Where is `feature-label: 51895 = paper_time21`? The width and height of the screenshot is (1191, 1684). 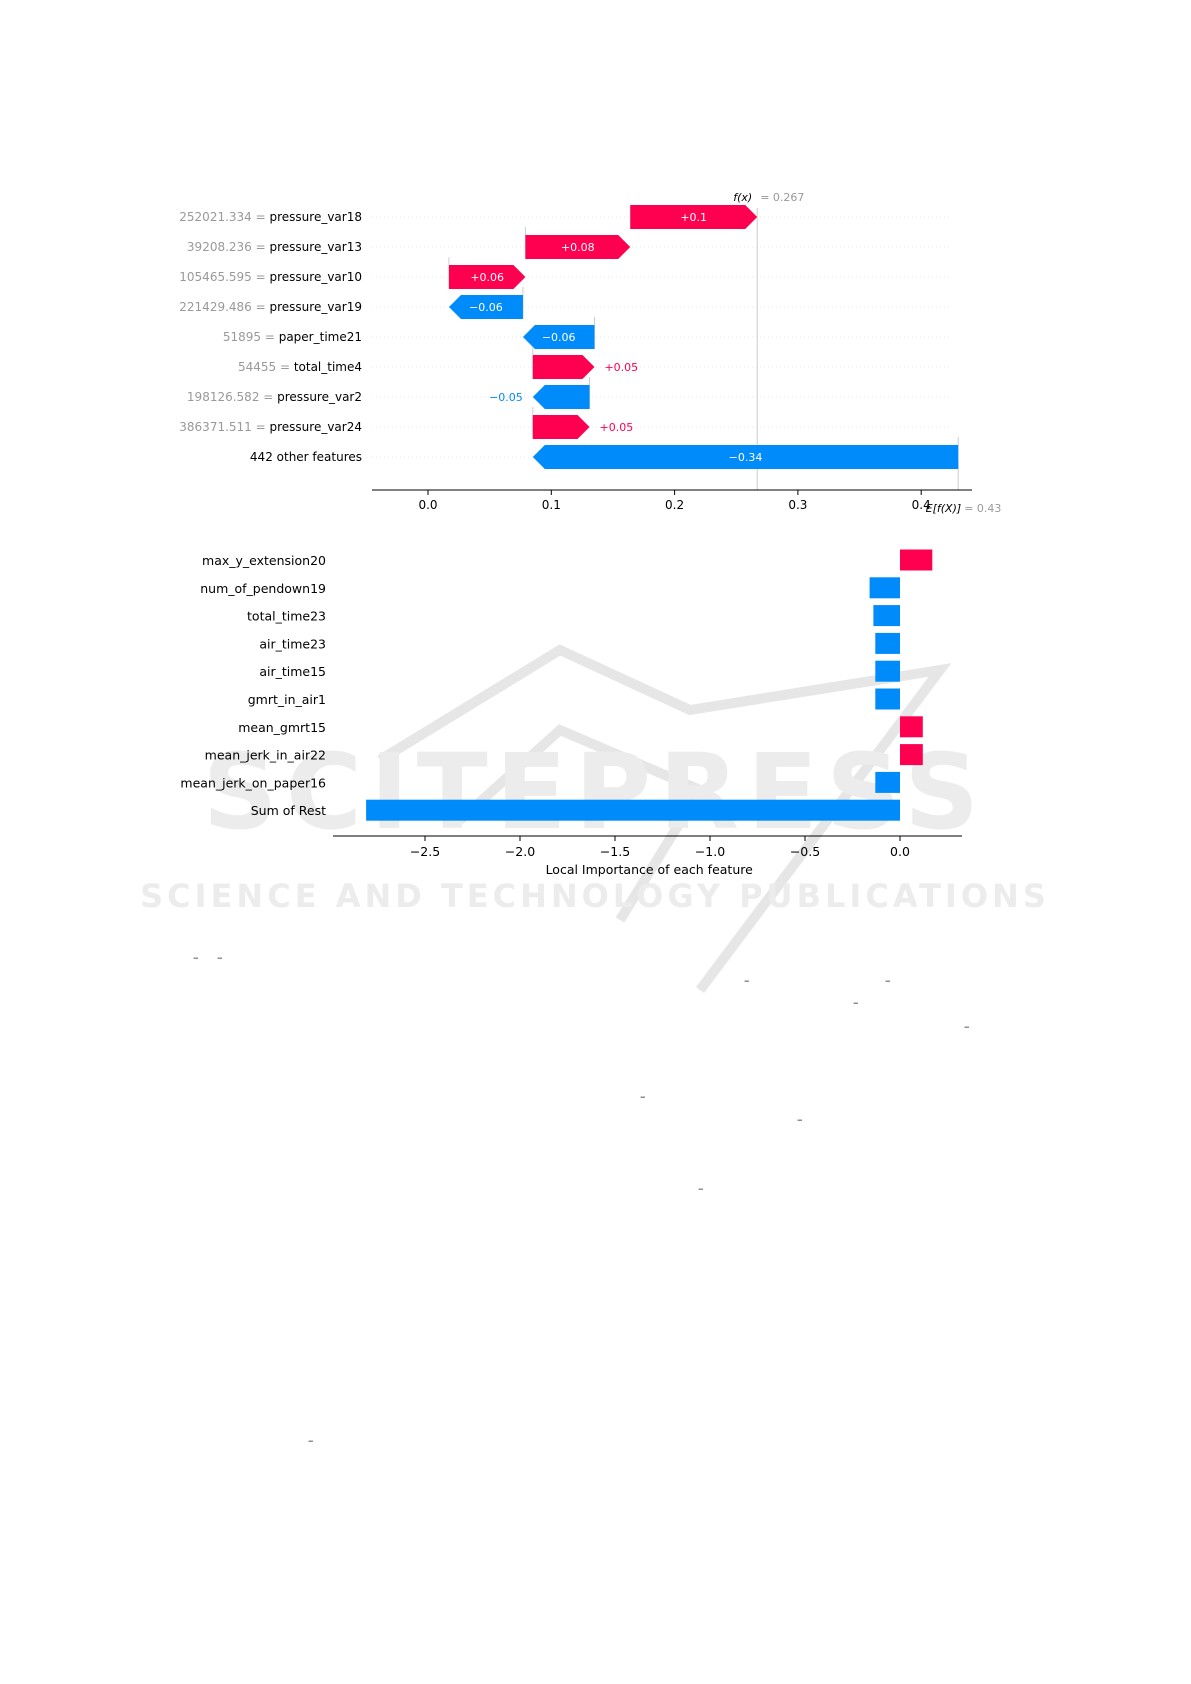
feature-label: 51895 = paper_time21 is located at coordinates (292, 337).